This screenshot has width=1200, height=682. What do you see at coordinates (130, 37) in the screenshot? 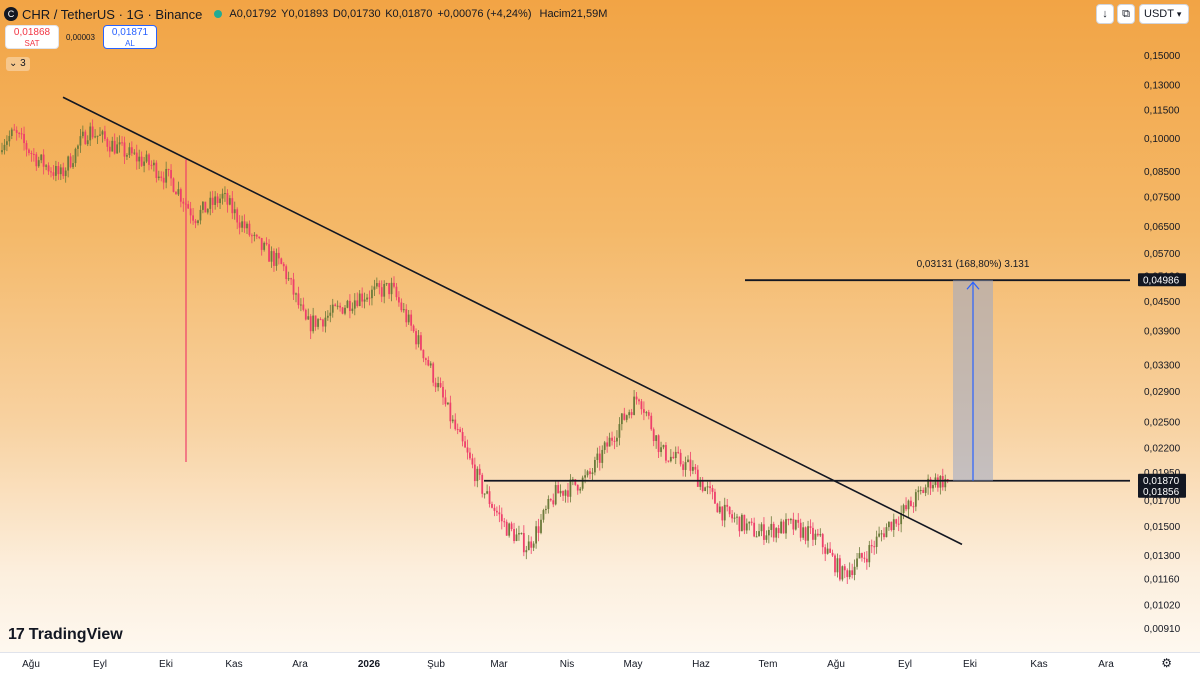
I see `buy-button: 0,01871 AL` at bounding box center [130, 37].